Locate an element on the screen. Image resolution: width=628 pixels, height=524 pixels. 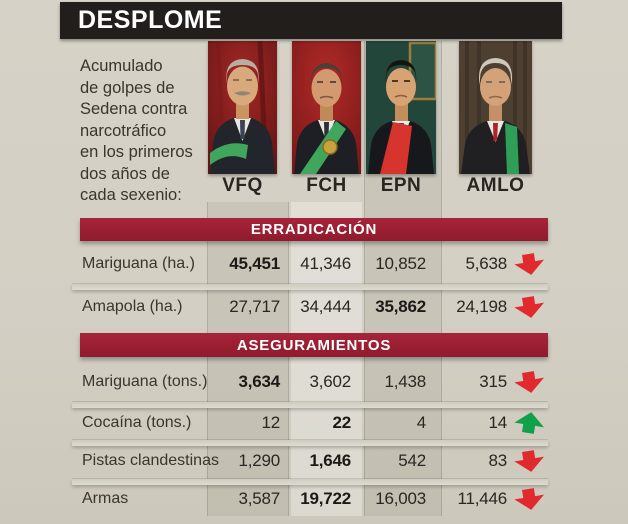
section-header-erradicacion: ERRADICACIÓN is located at coordinates (314, 229).